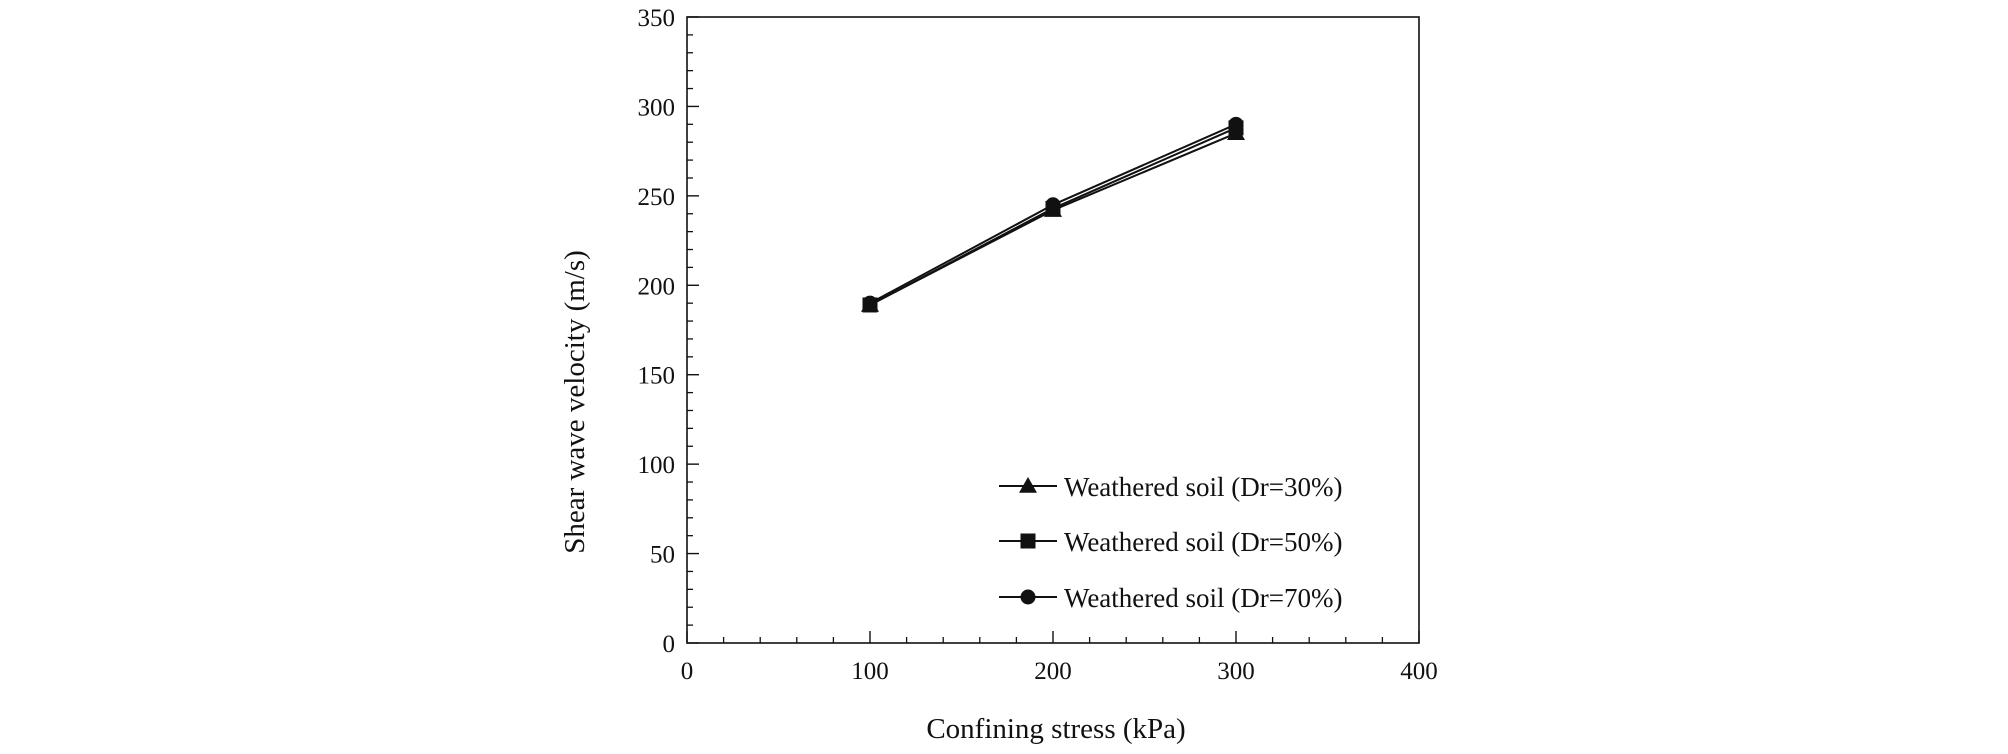 This screenshot has width=2008, height=754. What do you see at coordinates (657, 376) in the screenshot?
I see `y-tick-label: 150` at bounding box center [657, 376].